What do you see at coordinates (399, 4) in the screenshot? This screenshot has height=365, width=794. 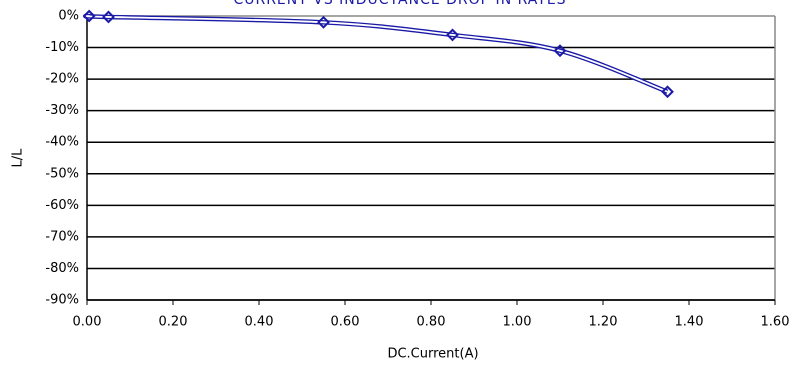 I see `chart-title: CURRENT VS INDUCTANCE DROP IN RATES` at bounding box center [399, 4].